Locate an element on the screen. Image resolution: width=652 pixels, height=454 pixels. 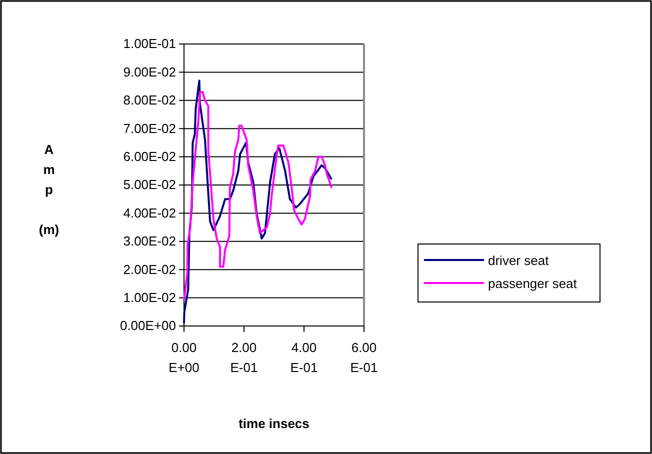
y-tick-label: 9.00E-02 is located at coordinates (149, 72).